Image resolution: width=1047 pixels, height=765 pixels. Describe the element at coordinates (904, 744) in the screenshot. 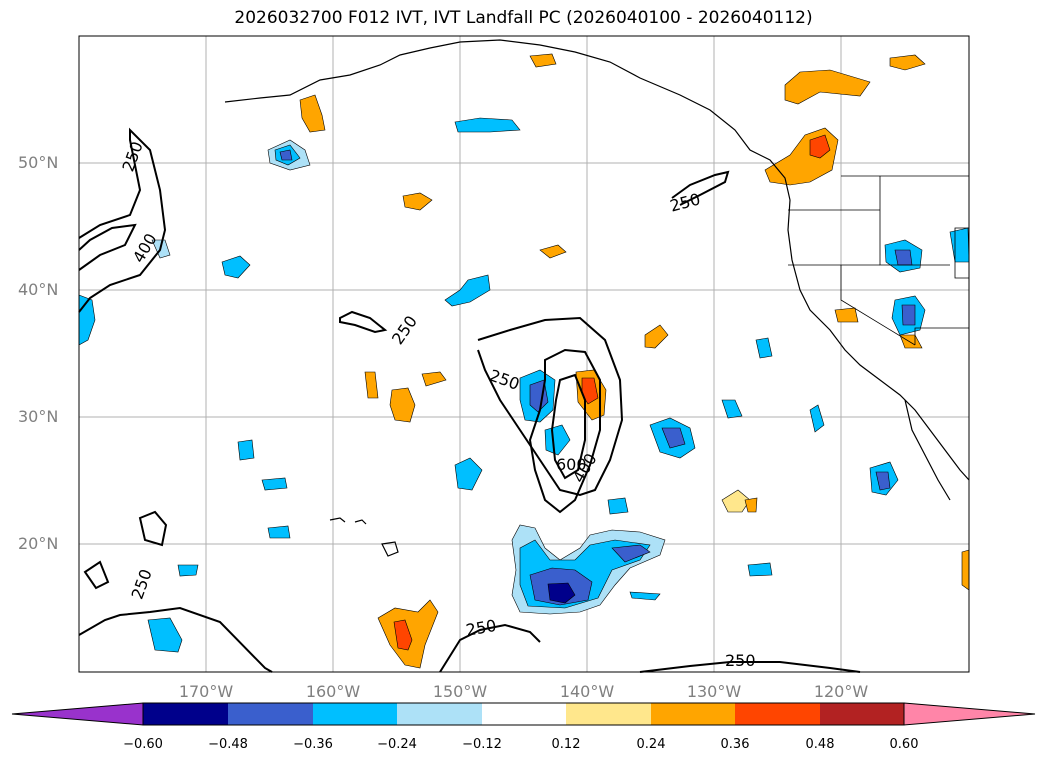

I see `colorbar-tick-label: 0.60` at that location.